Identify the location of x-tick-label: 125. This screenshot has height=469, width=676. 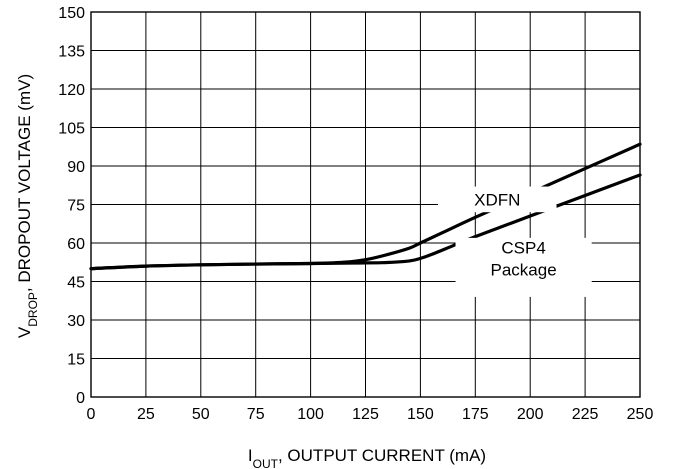
(365, 414).